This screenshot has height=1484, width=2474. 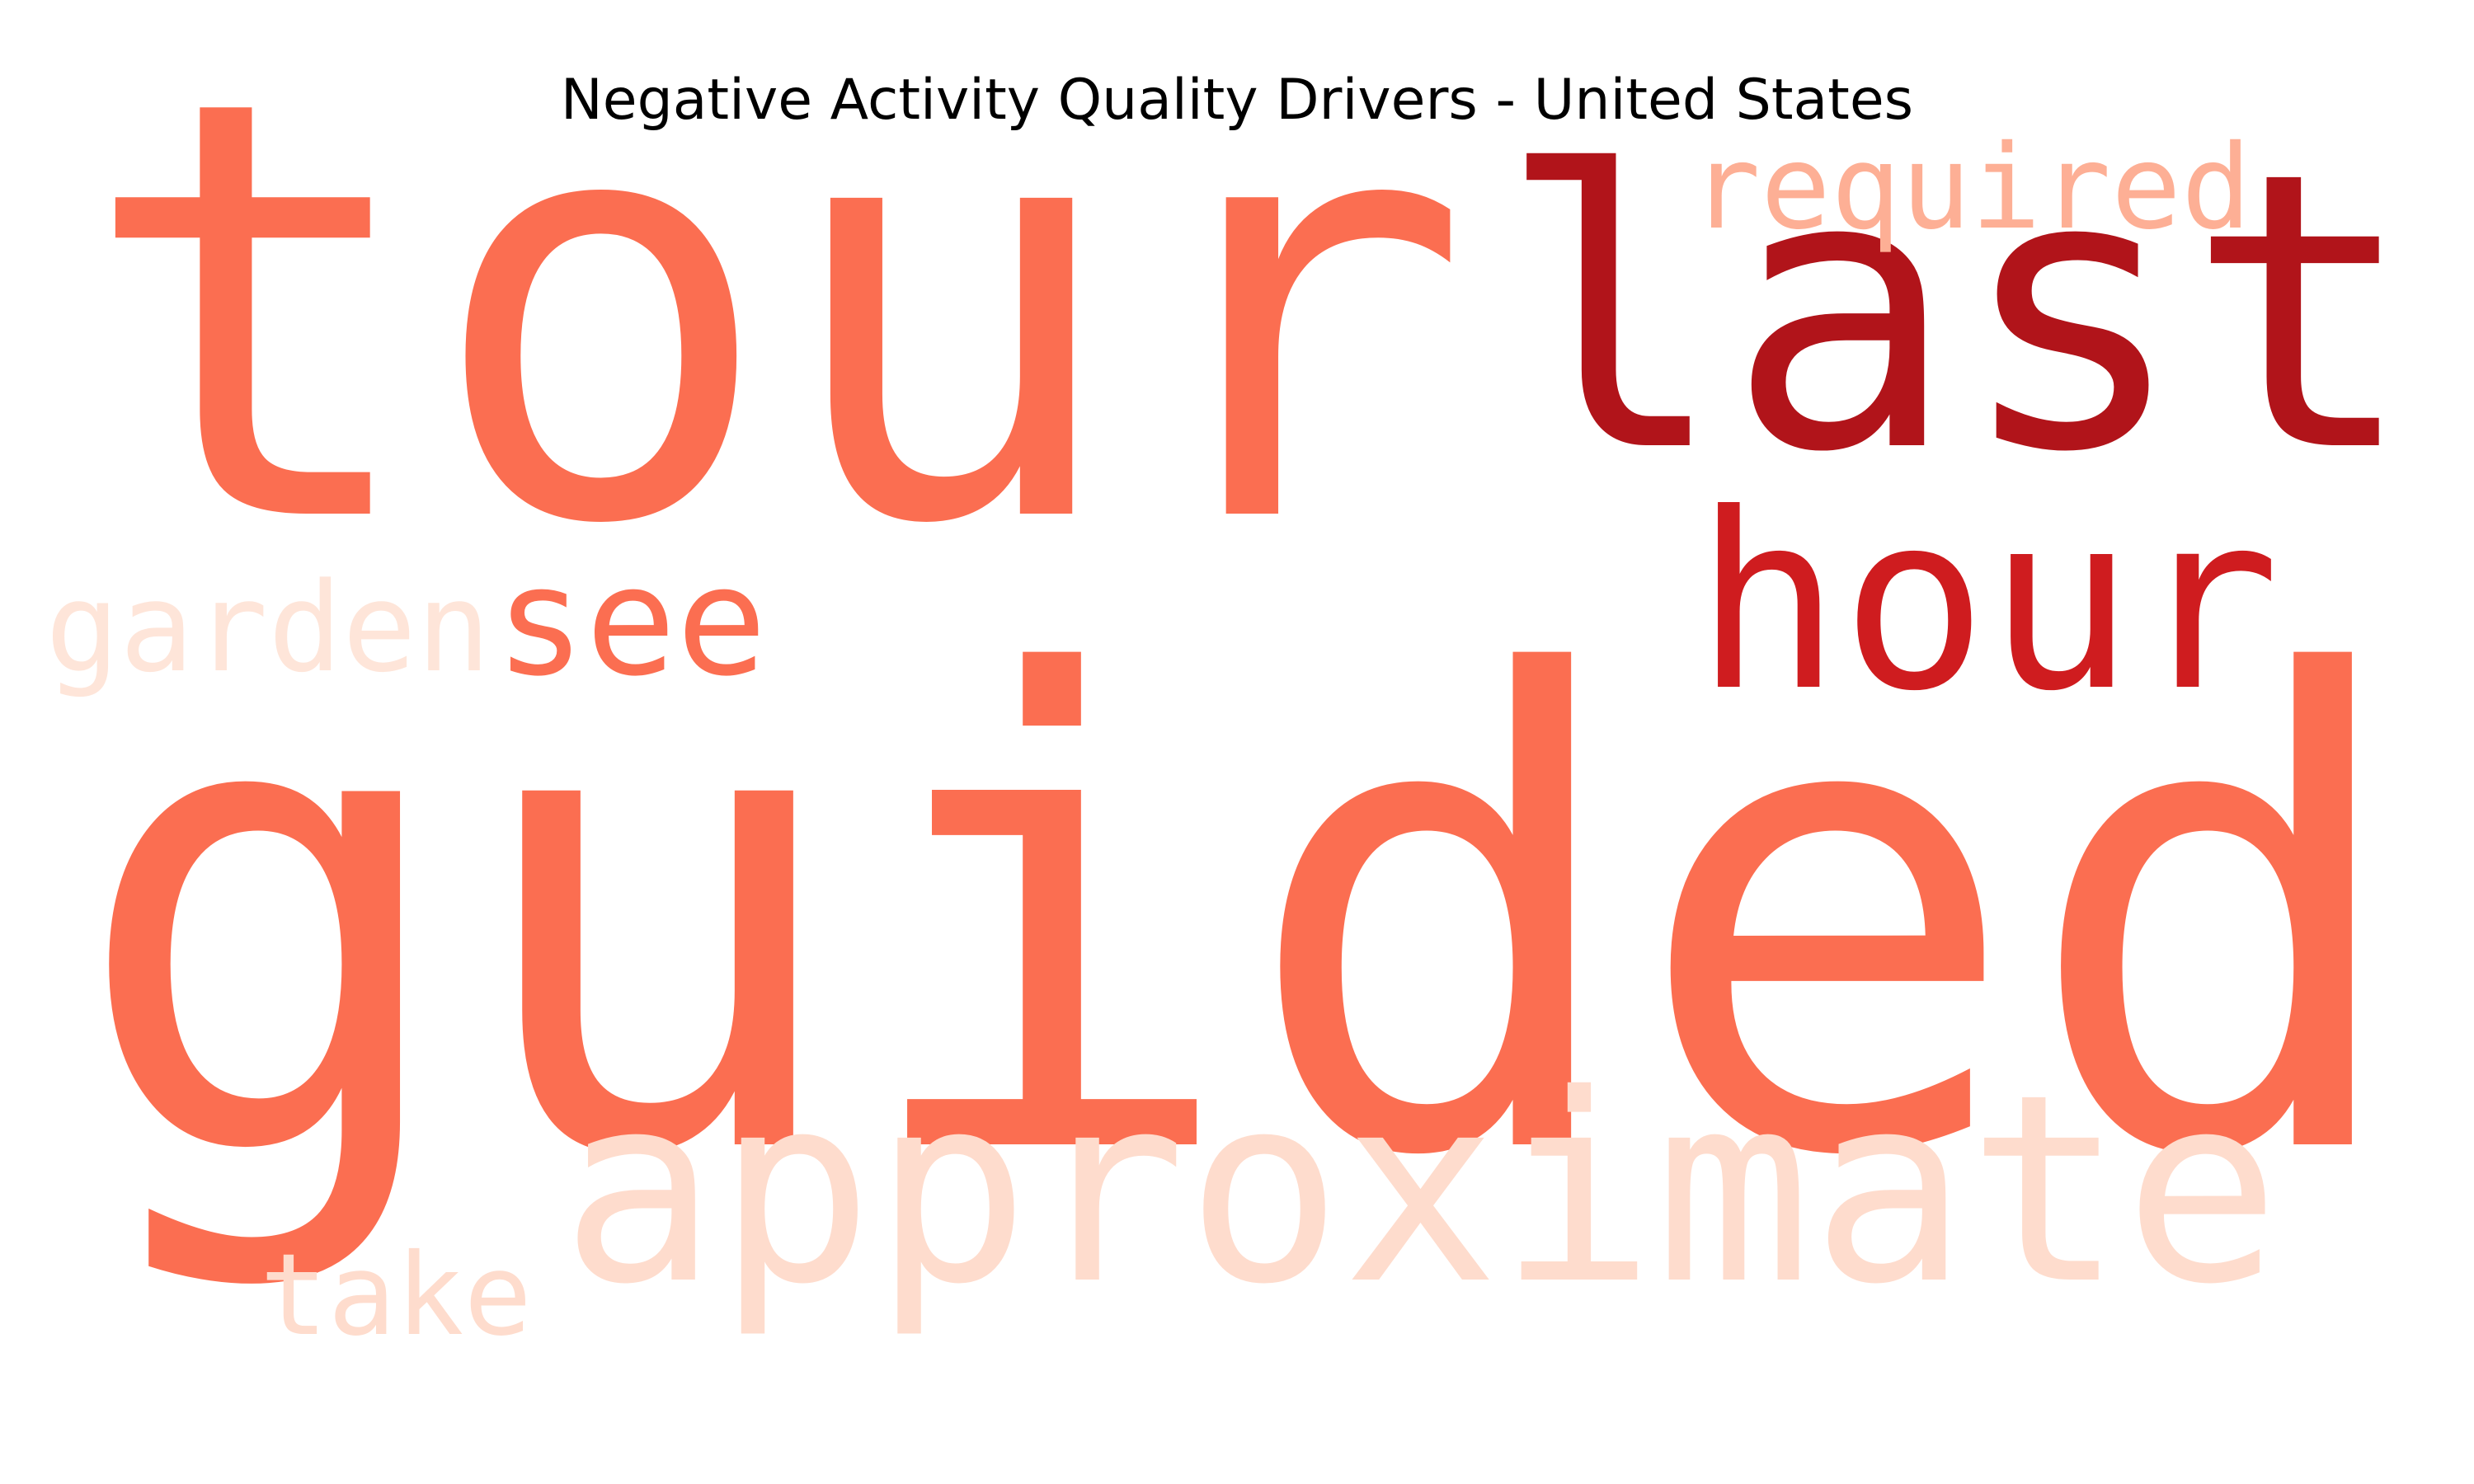 What do you see at coordinates (631, 622) in the screenshot?
I see `word-see: see` at bounding box center [631, 622].